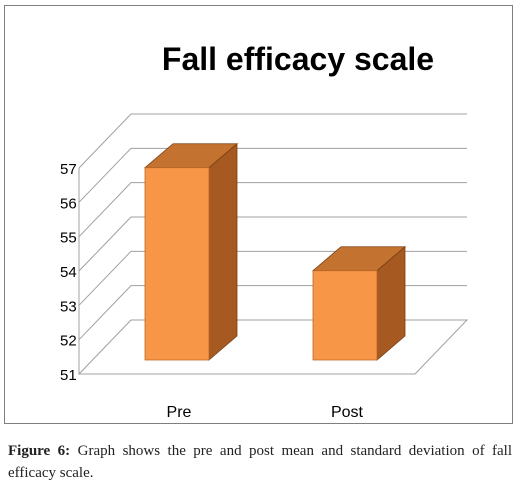 The width and height of the screenshot is (520, 502). What do you see at coordinates (68, 203) in the screenshot?
I see `y-tick-label: 56` at bounding box center [68, 203].